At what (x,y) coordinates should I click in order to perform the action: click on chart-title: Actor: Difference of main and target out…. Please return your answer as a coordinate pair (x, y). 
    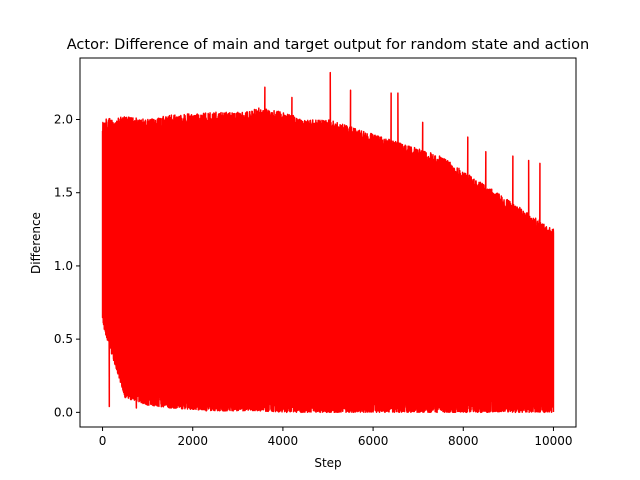
    Looking at the image, I should click on (328, 45).